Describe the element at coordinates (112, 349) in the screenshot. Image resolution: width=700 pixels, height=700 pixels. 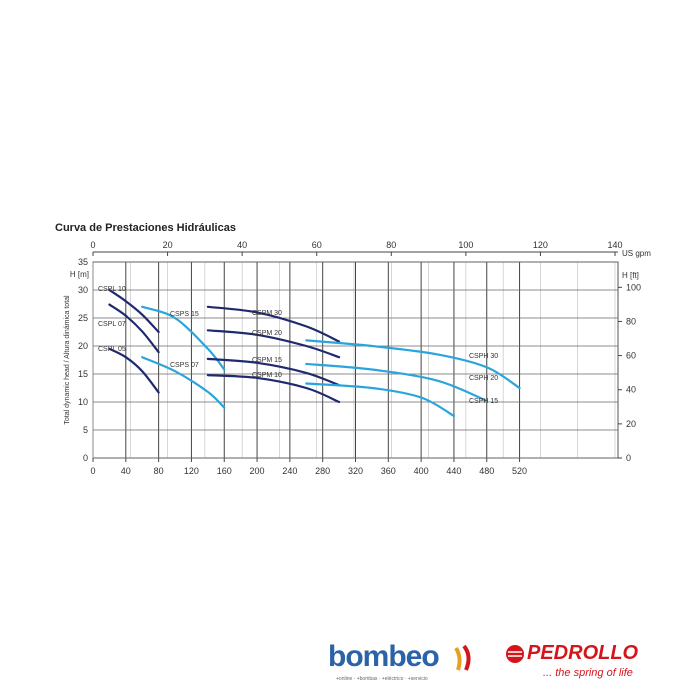
I see `series-label: CSPL 05` at that location.